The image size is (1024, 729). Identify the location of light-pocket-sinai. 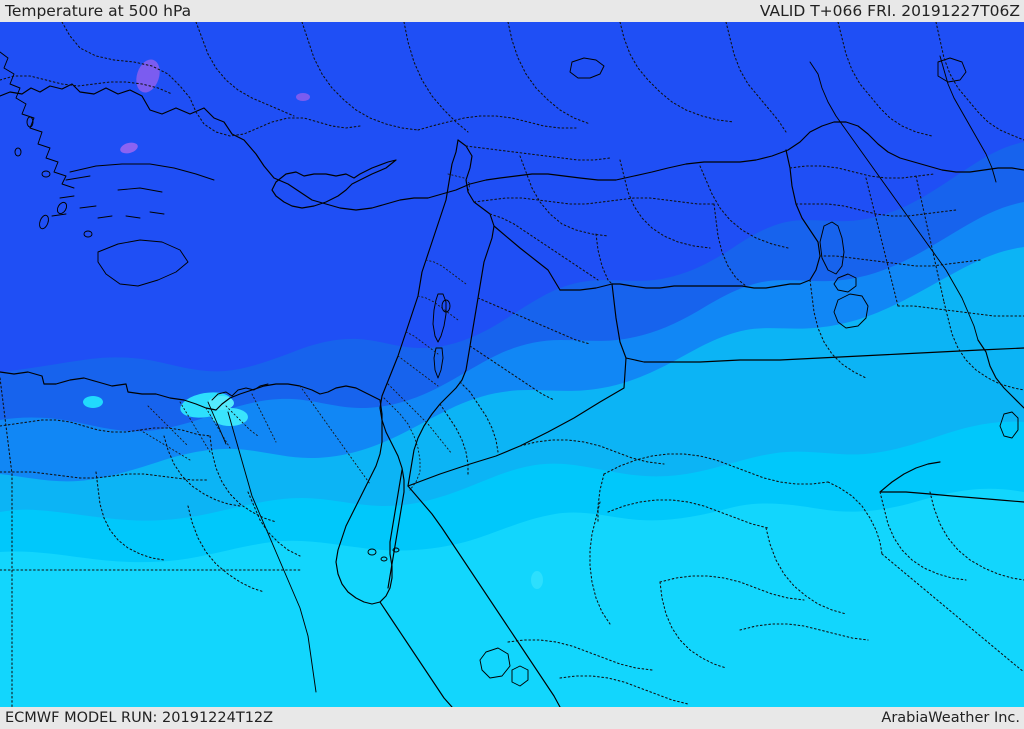
(537, 580).